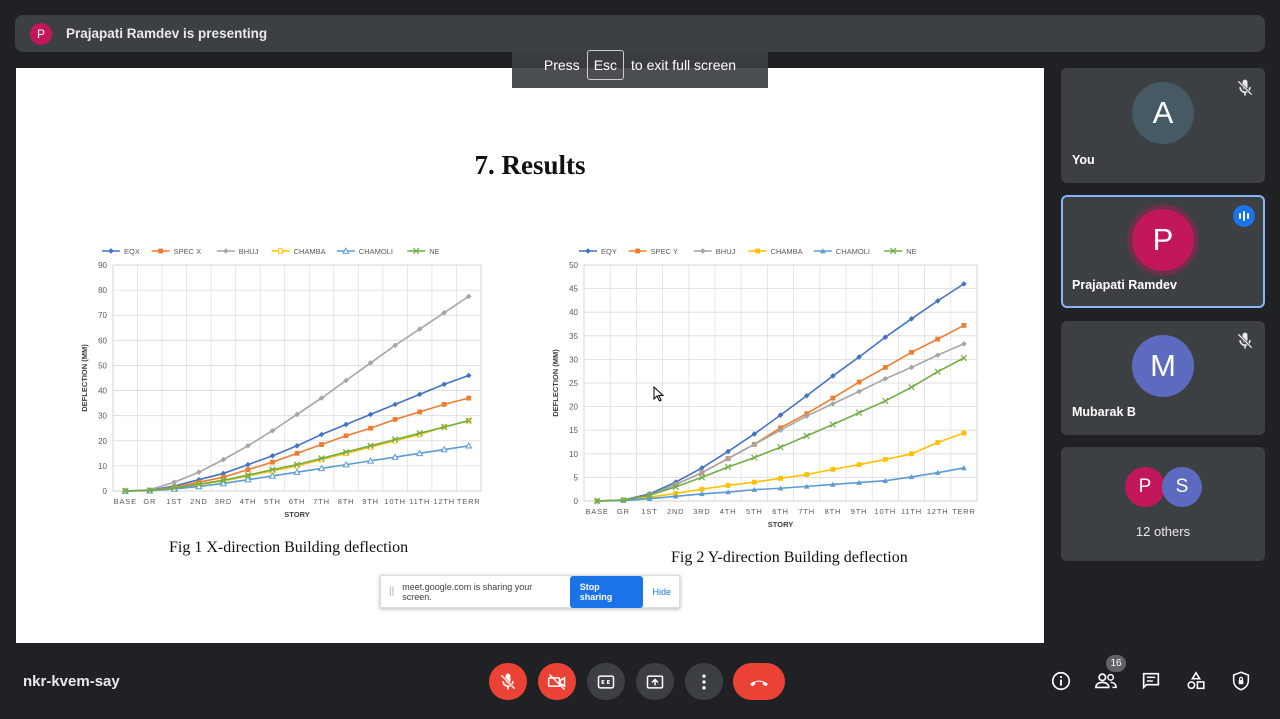 The image size is (1280, 719). I want to click on y-tick-label: 0, so click(105, 491).